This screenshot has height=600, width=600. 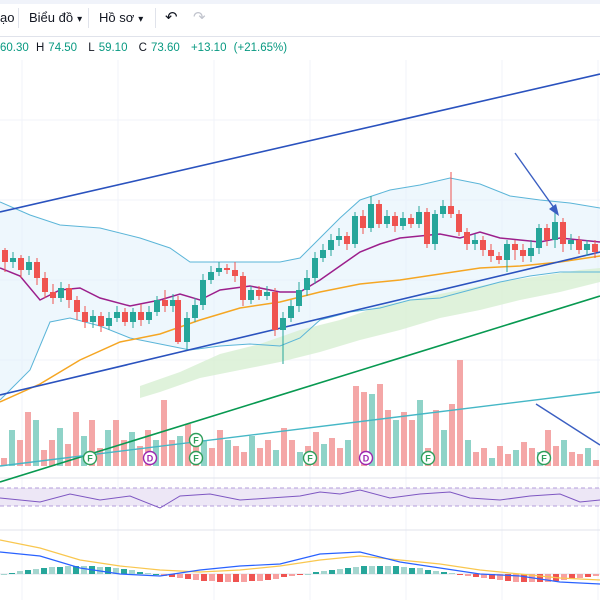 I want to click on chevron-down-icon: ▾, so click(x=141, y=19).